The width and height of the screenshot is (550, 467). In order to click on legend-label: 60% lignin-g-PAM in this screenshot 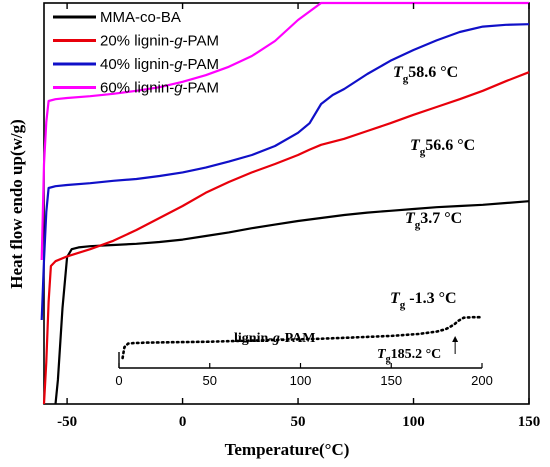, I will do `click(159, 88)`.